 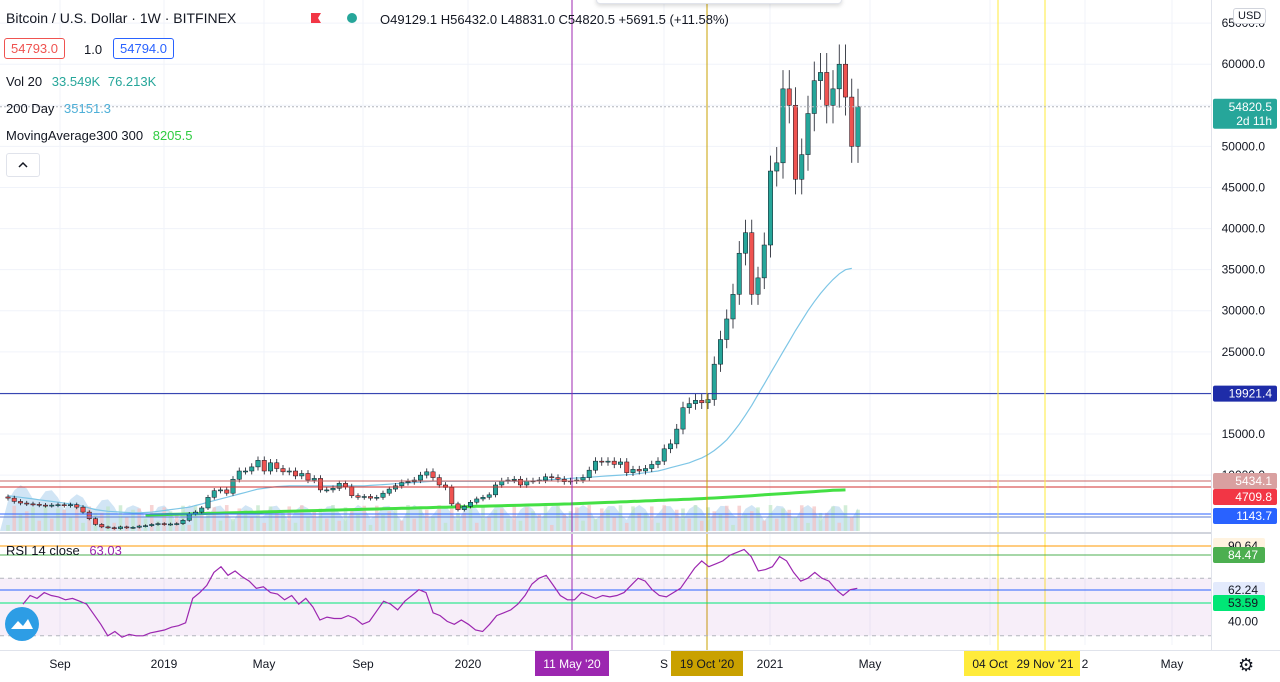 What do you see at coordinates (30, 108) in the screenshot?
I see `sma200-label: 200 Day` at bounding box center [30, 108].